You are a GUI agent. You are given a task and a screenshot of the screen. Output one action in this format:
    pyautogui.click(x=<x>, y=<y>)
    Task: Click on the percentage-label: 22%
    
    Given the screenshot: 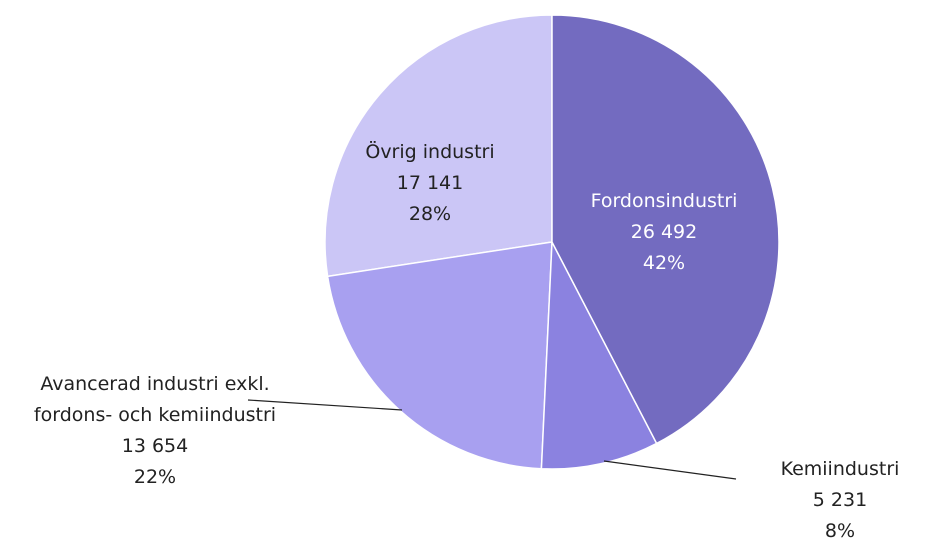 What is the action you would take?
    pyautogui.click(x=155, y=477)
    